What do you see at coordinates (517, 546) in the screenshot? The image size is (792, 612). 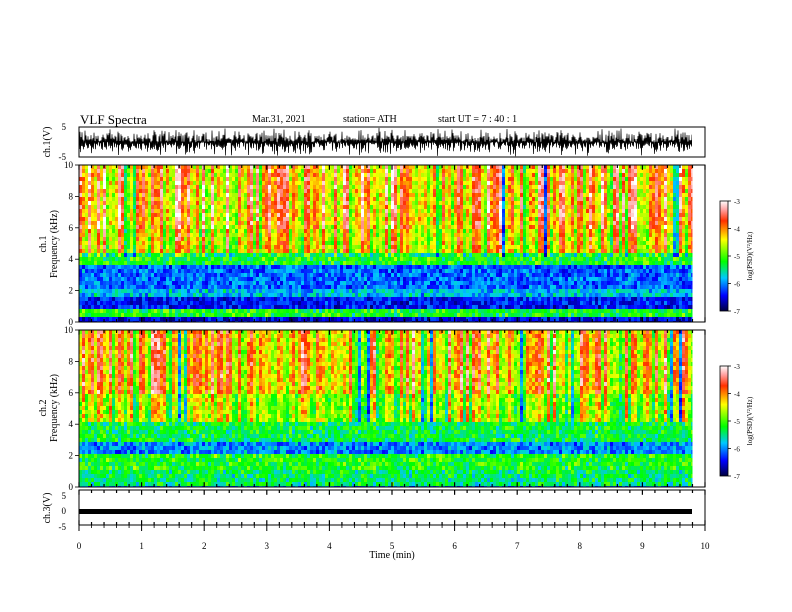 I see `time-tick-label: 7` at bounding box center [517, 546].